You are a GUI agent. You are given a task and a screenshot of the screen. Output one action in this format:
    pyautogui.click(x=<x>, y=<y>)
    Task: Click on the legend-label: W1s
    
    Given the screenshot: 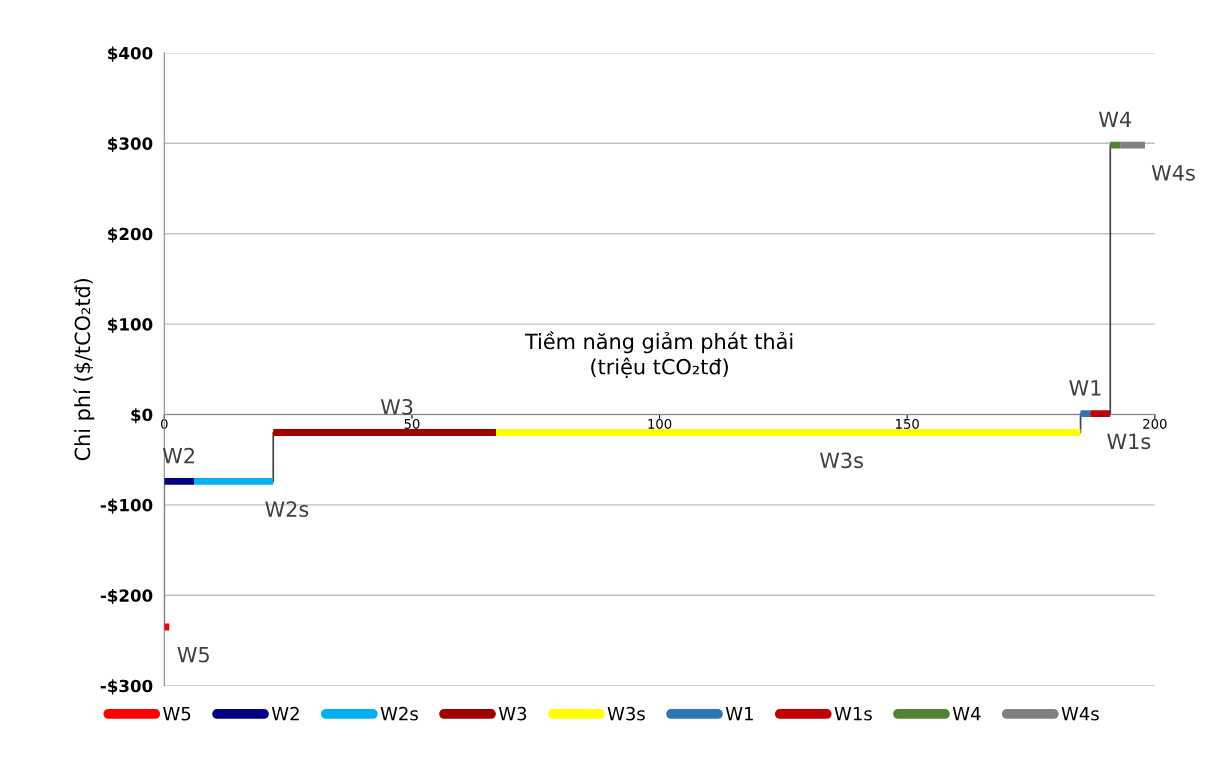 What is the action you would take?
    pyautogui.click(x=853, y=714)
    